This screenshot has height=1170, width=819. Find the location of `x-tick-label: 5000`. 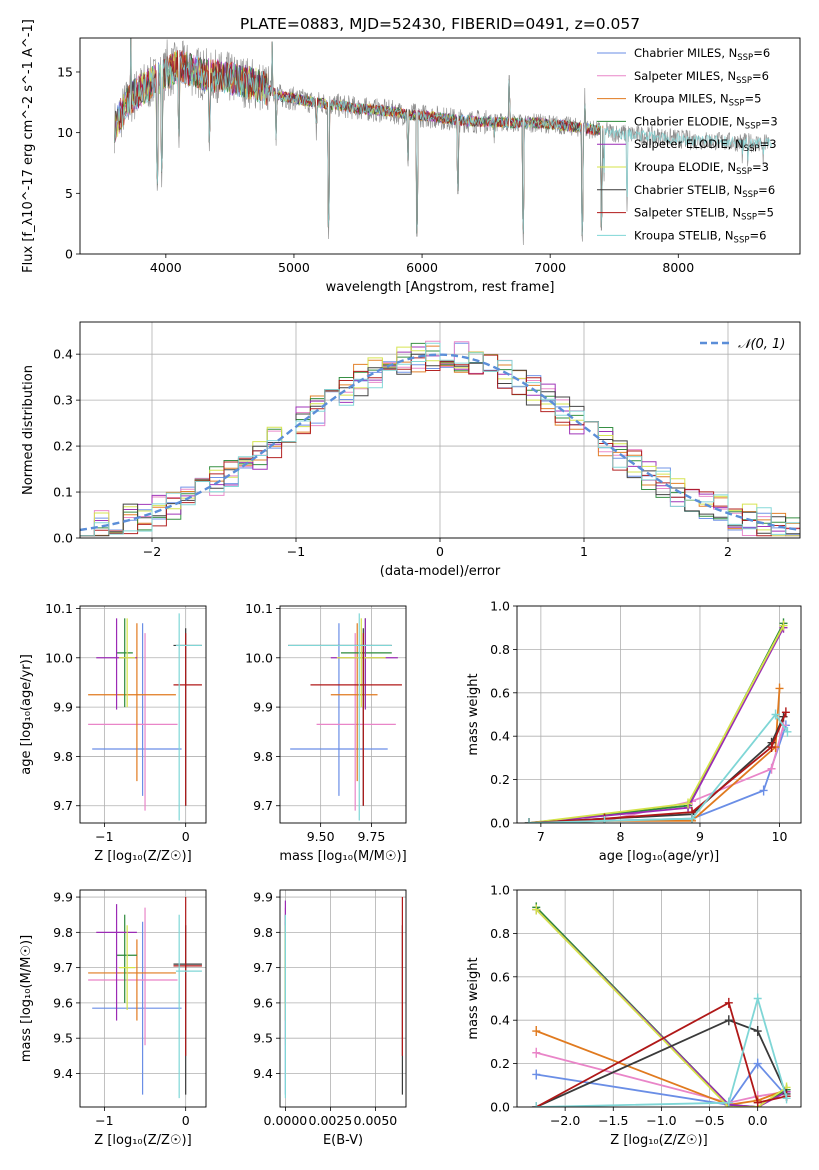

x-tick-label: 5000 is located at coordinates (294, 267).